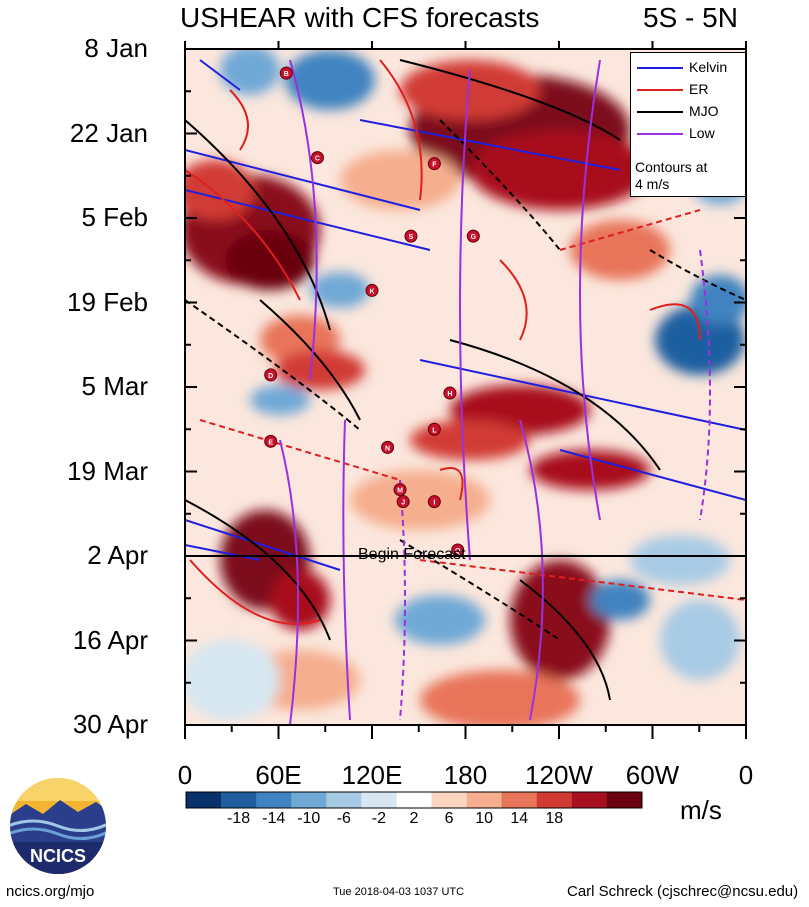 The image size is (809, 907). What do you see at coordinates (115, 217) in the screenshot?
I see `y-tick-label: 5 Feb` at bounding box center [115, 217].